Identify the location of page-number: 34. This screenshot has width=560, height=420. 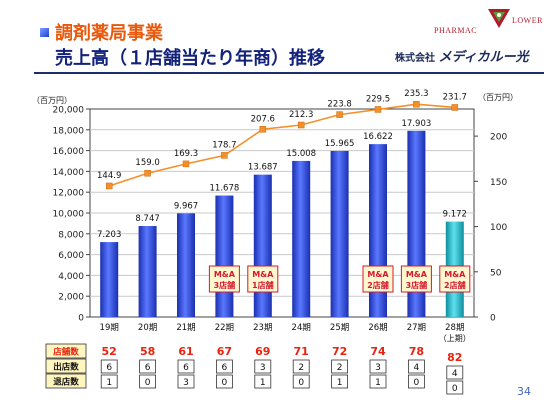
(524, 391).